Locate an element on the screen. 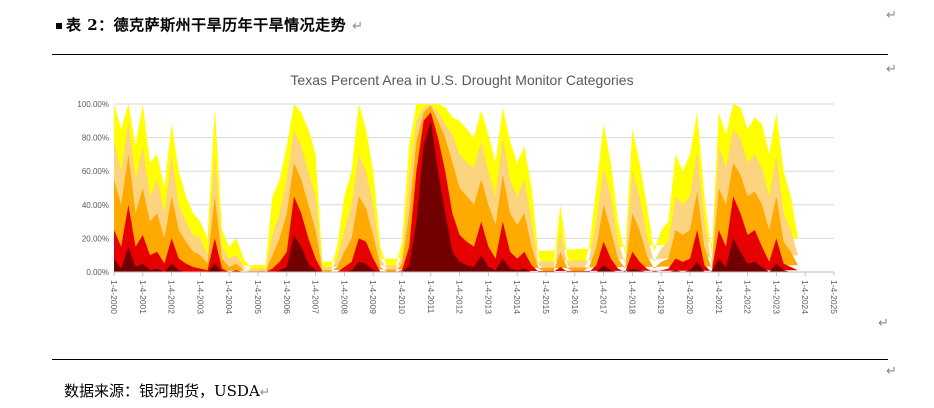  x-tick-label: 1-4-2024 is located at coordinates (805, 297).